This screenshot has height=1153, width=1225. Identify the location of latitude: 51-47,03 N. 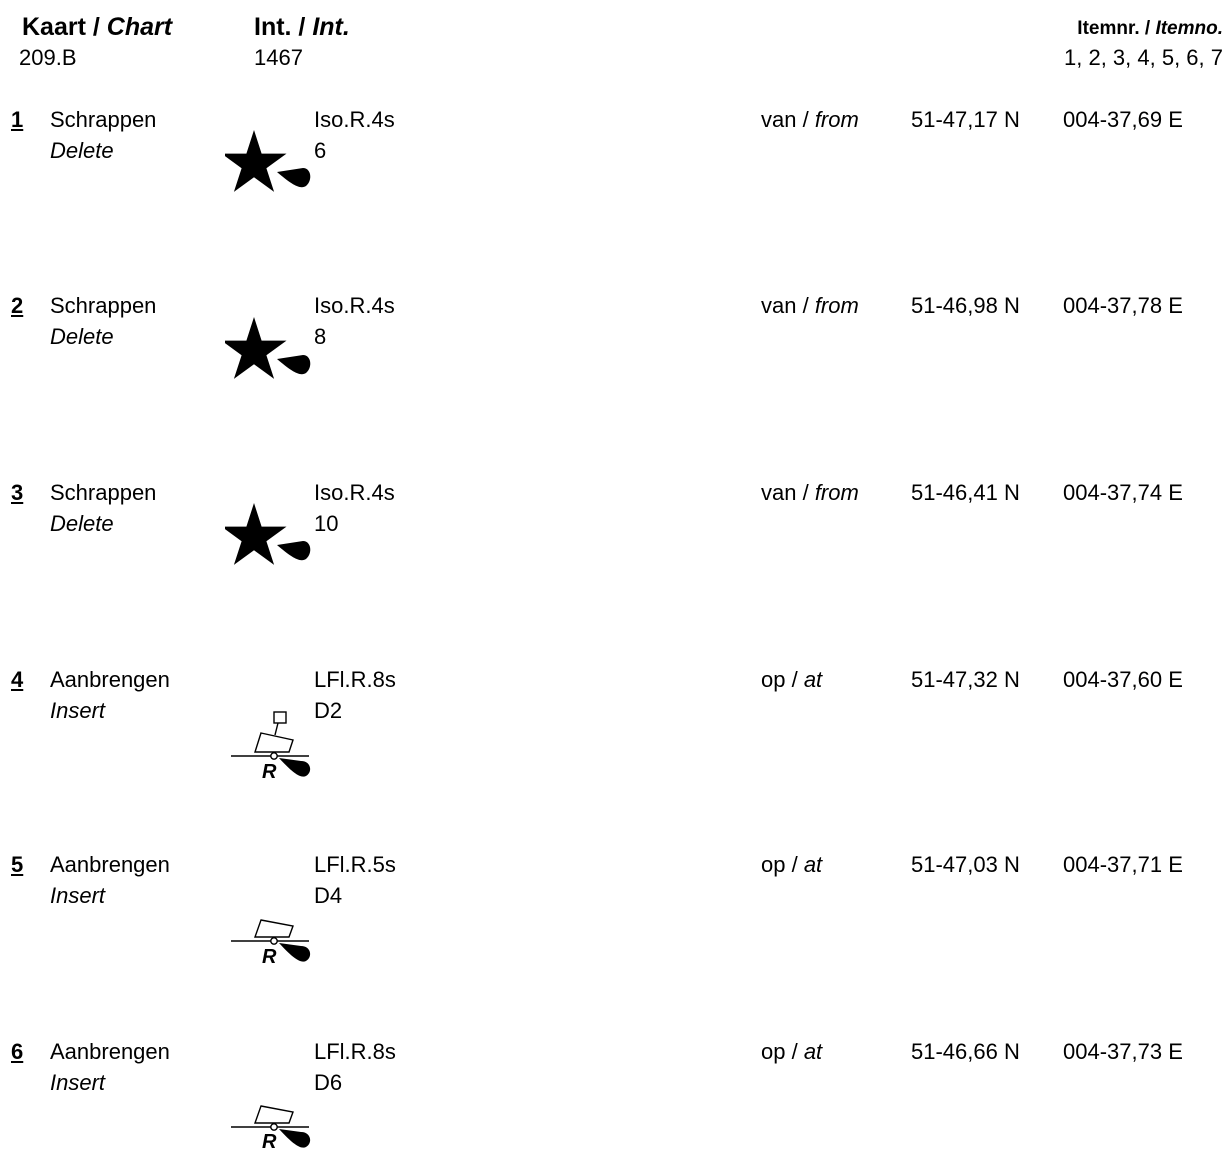
(965, 864).